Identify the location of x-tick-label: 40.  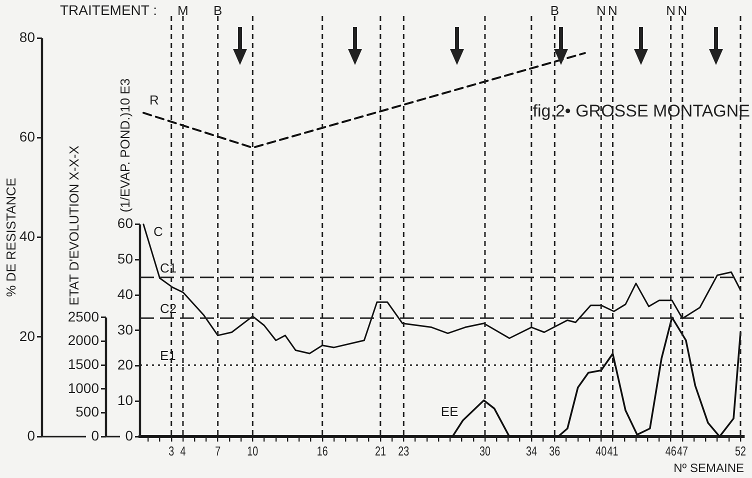
(601, 453).